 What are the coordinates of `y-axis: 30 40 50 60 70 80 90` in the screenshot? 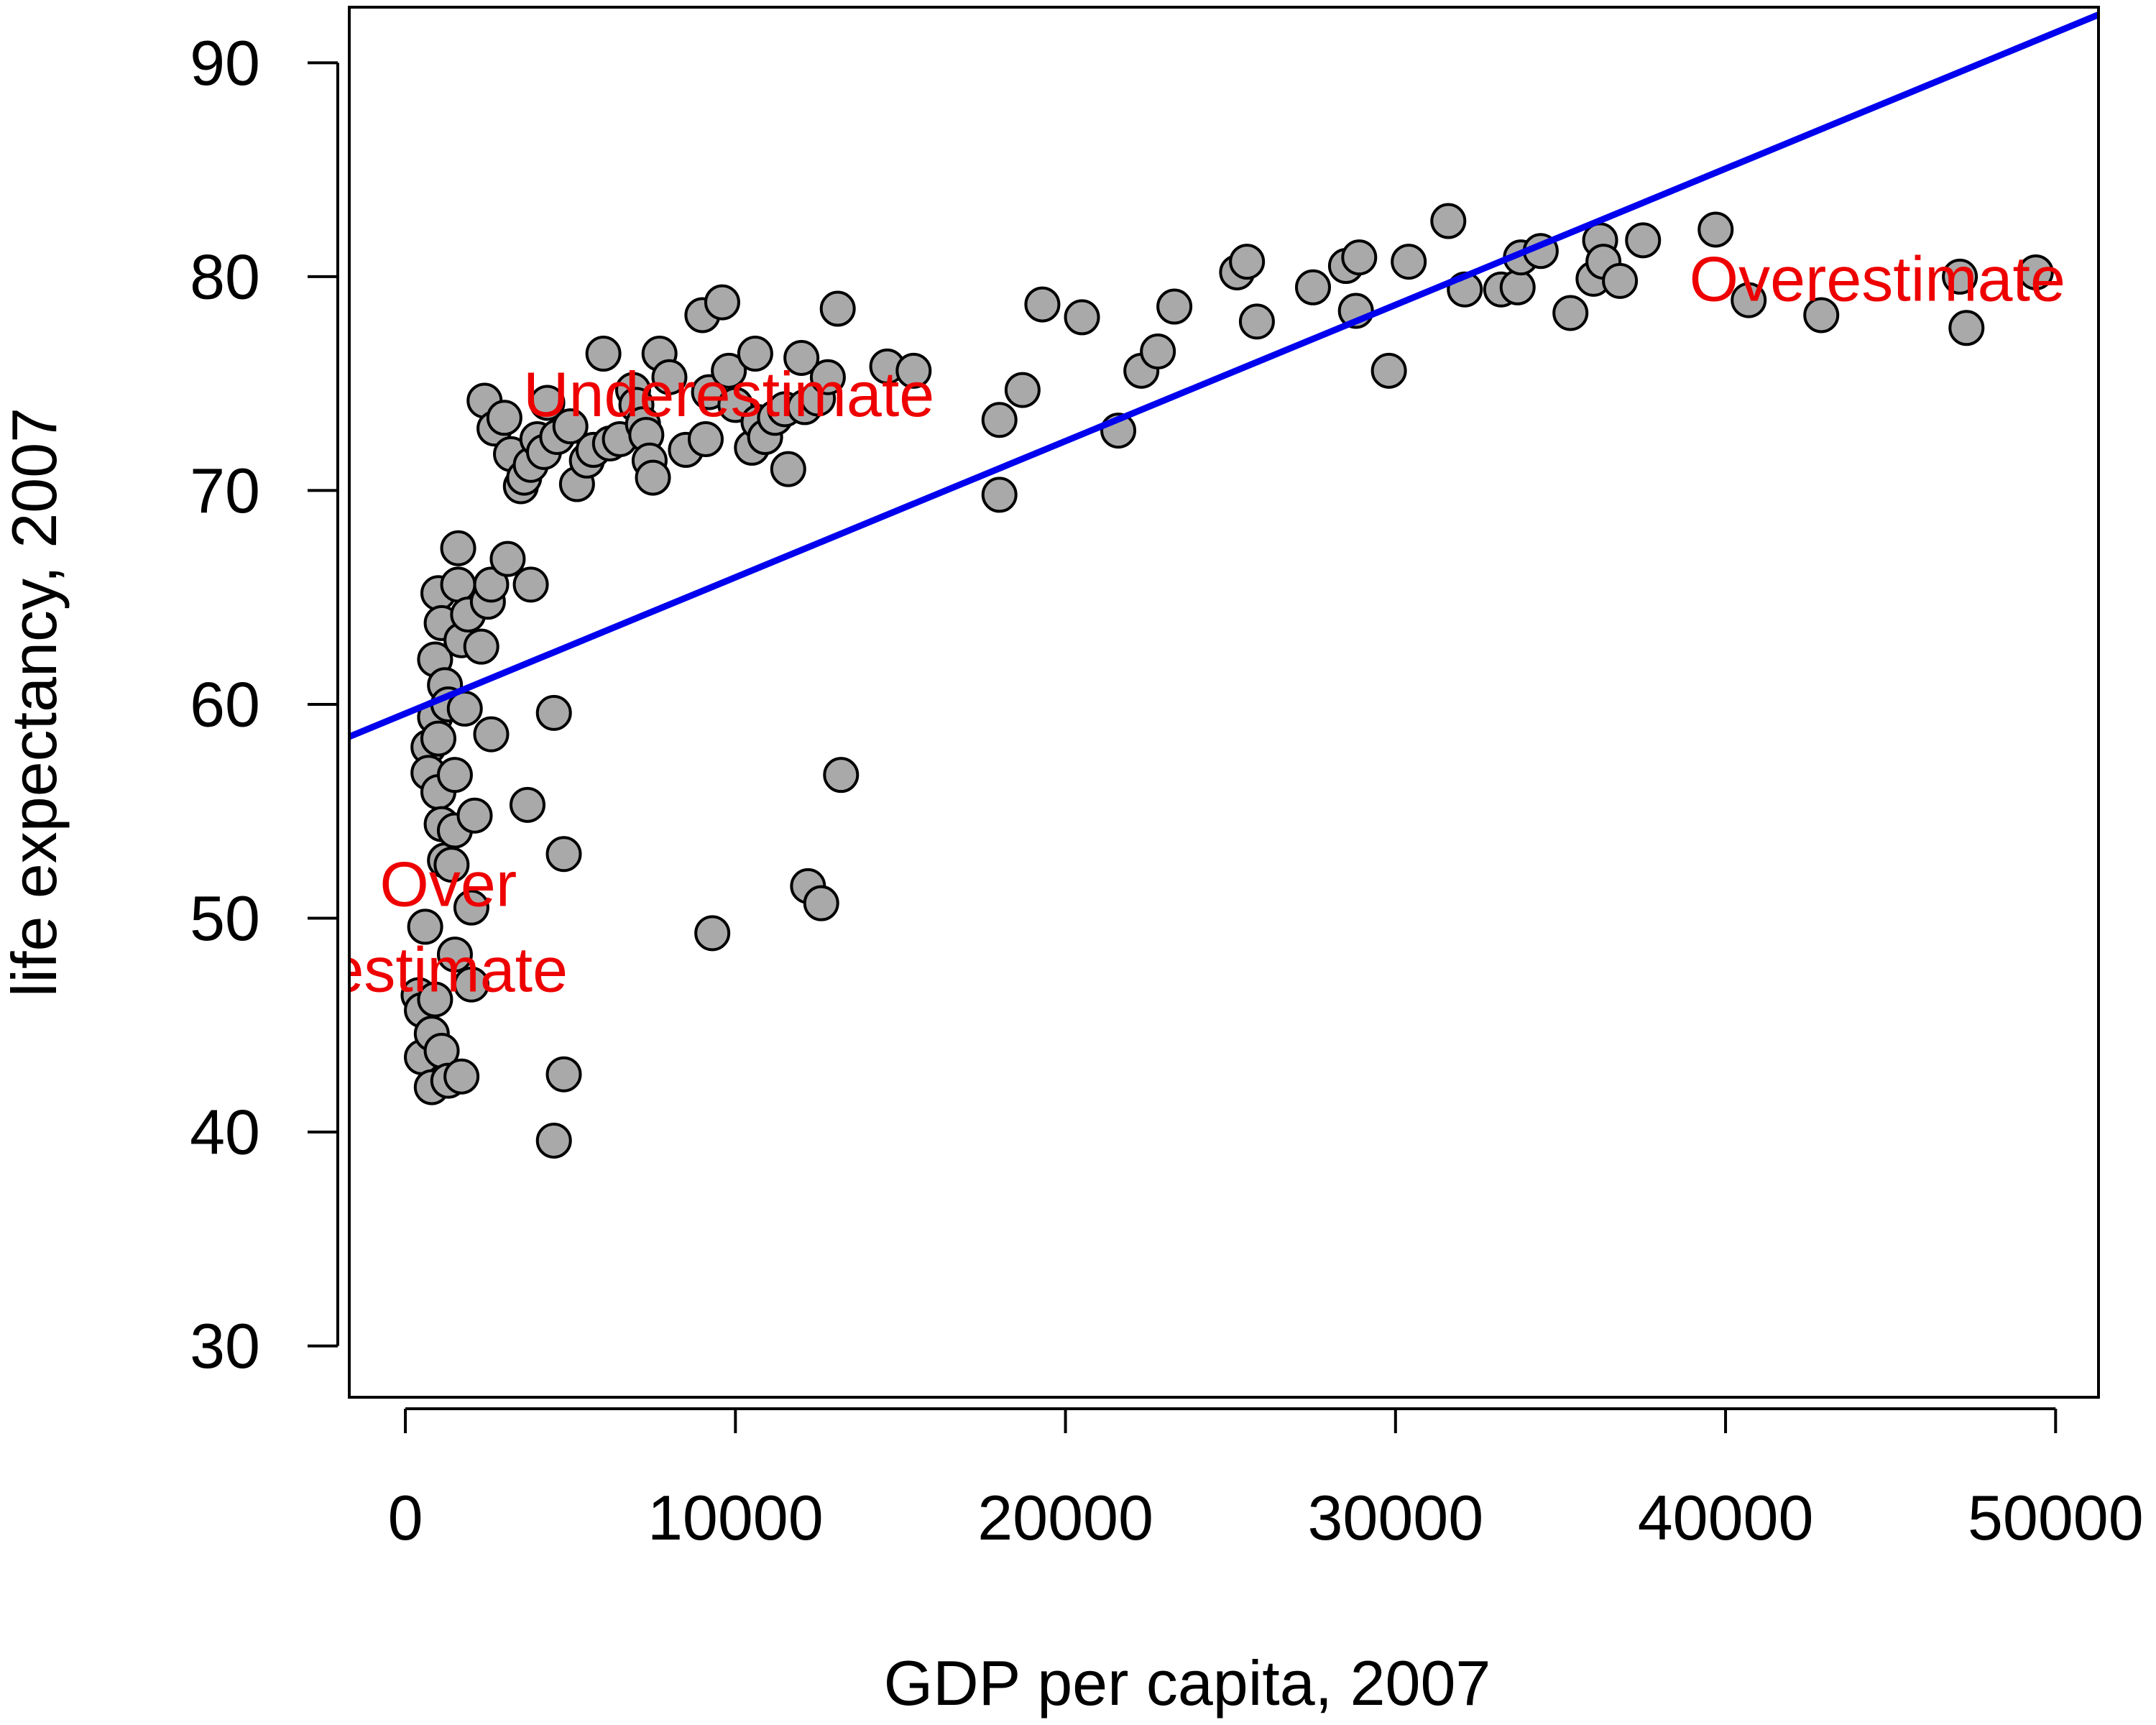 It's located at (264, 704).